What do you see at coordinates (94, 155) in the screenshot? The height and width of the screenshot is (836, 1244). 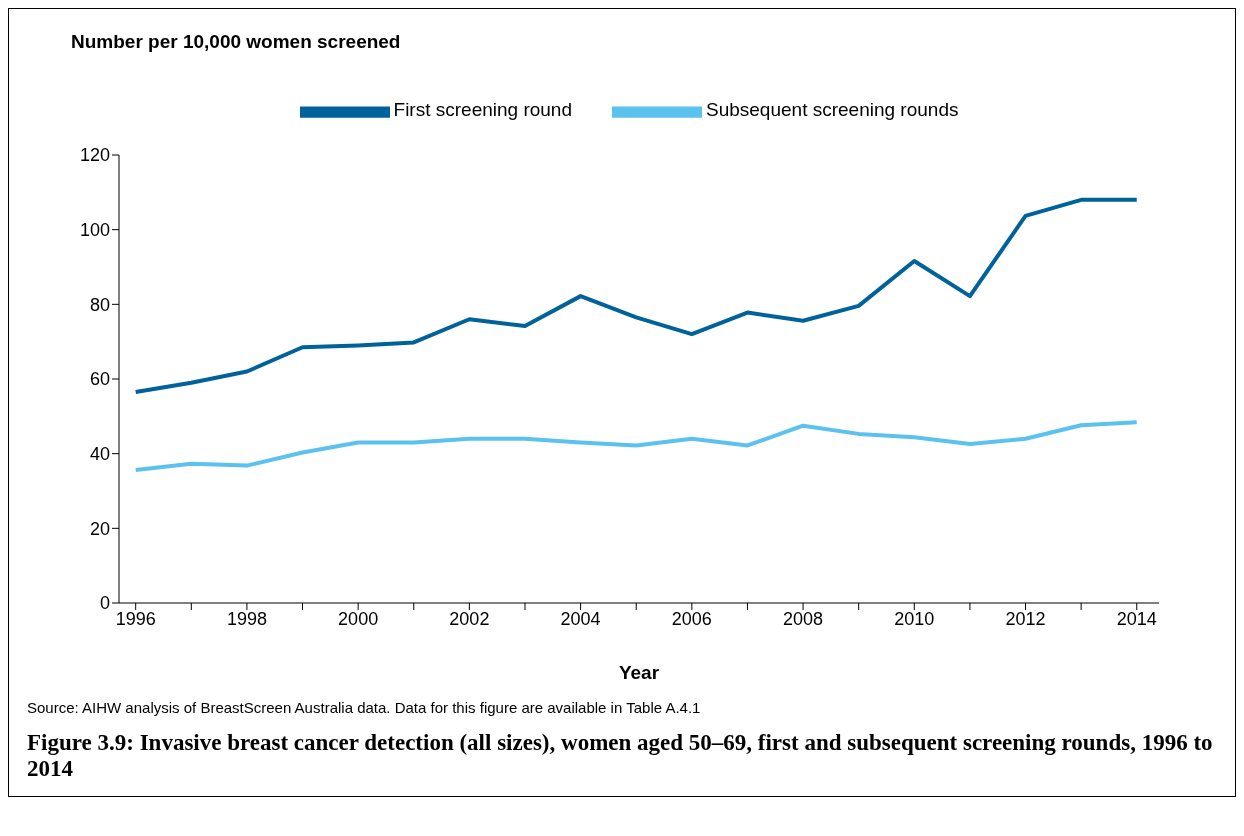 I see `y-tick-label: 120` at bounding box center [94, 155].